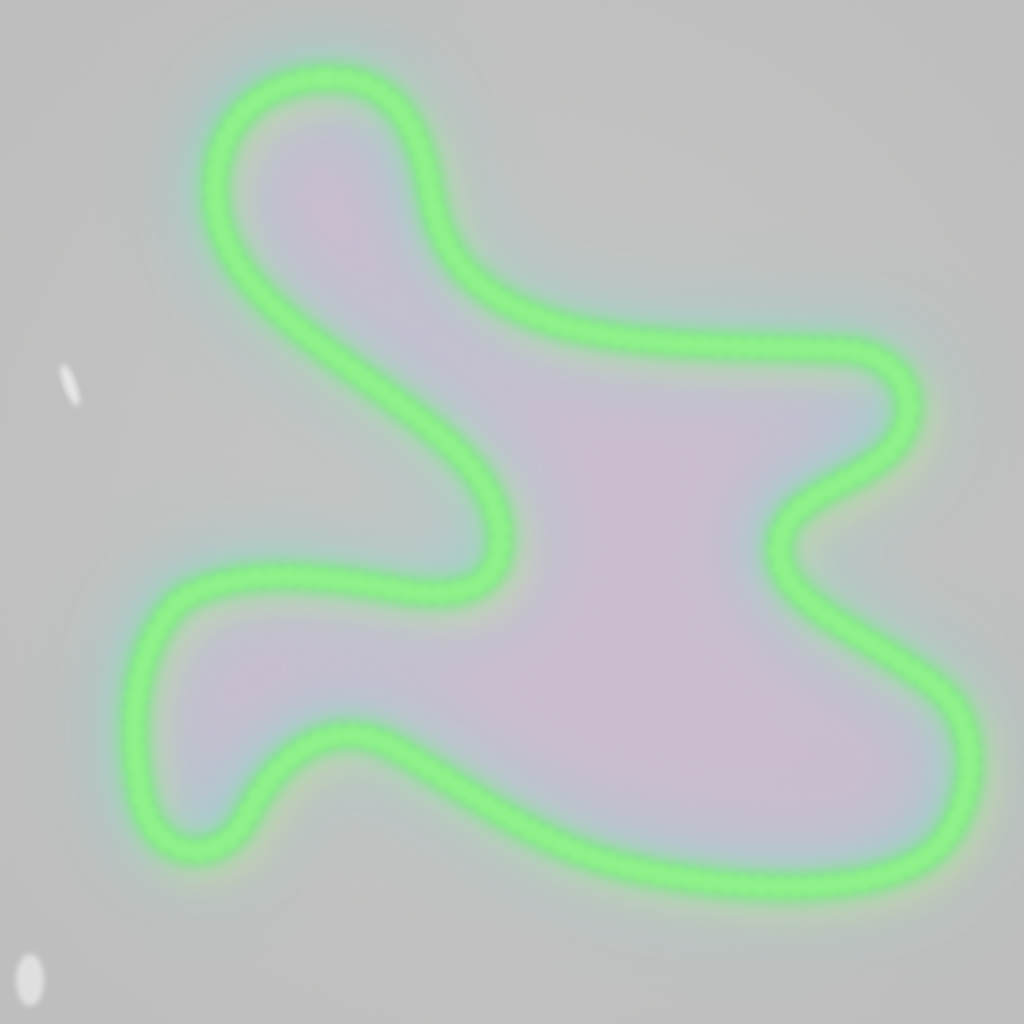 Image resolution: width=1024 pixels, height=1024 pixels. Describe the element at coordinates (70, 385) in the screenshot. I see `speck-left` at that location.